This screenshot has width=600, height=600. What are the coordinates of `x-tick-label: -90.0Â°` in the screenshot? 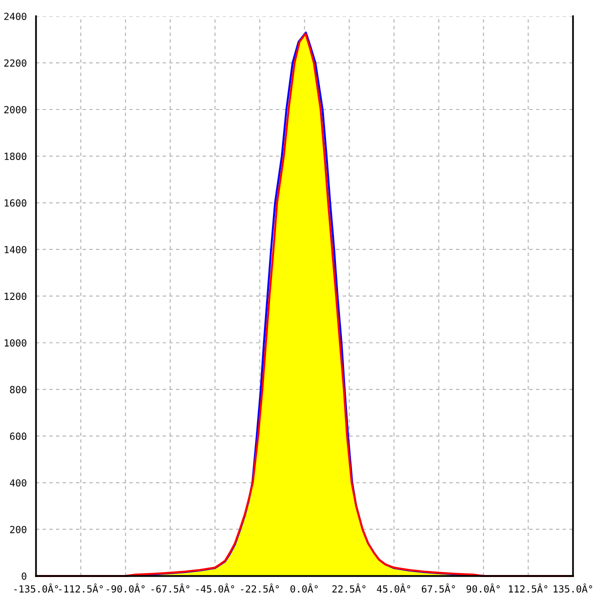 It's located at (125, 588).